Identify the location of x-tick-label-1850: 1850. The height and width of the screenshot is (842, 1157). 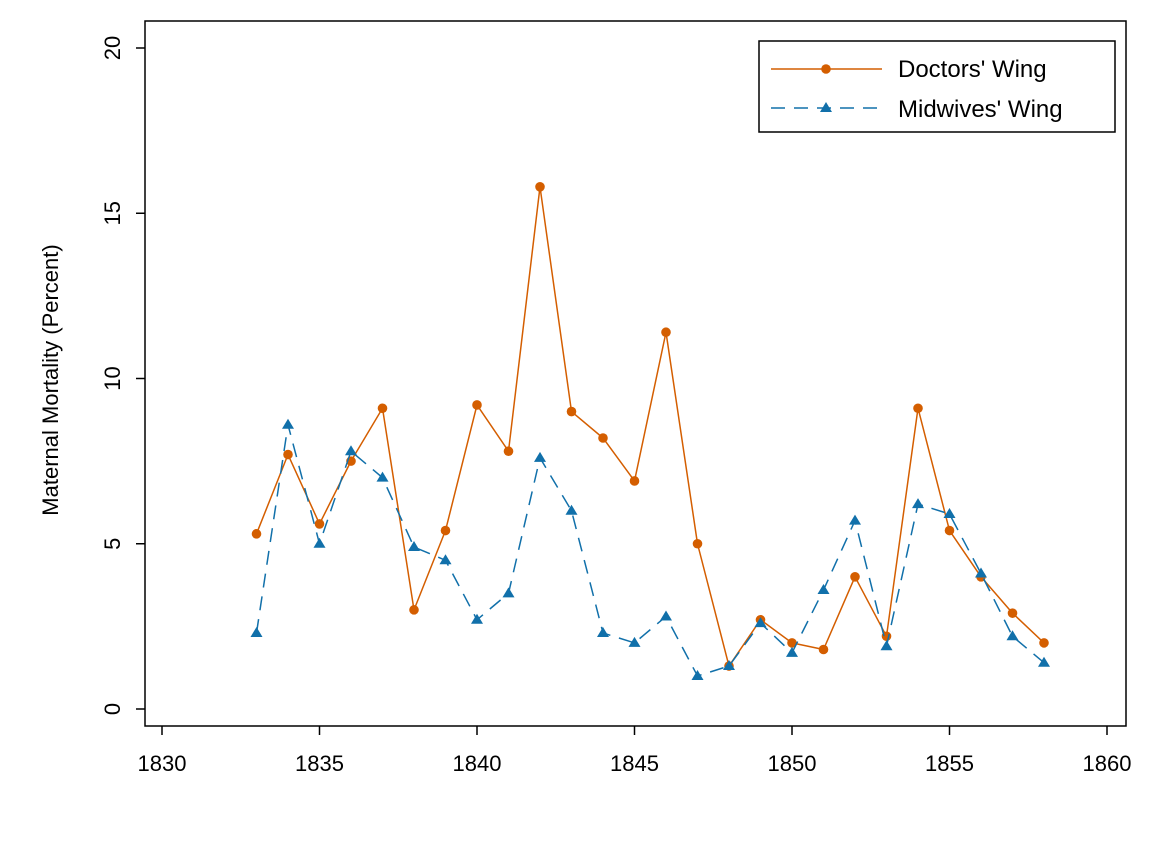
(792, 763).